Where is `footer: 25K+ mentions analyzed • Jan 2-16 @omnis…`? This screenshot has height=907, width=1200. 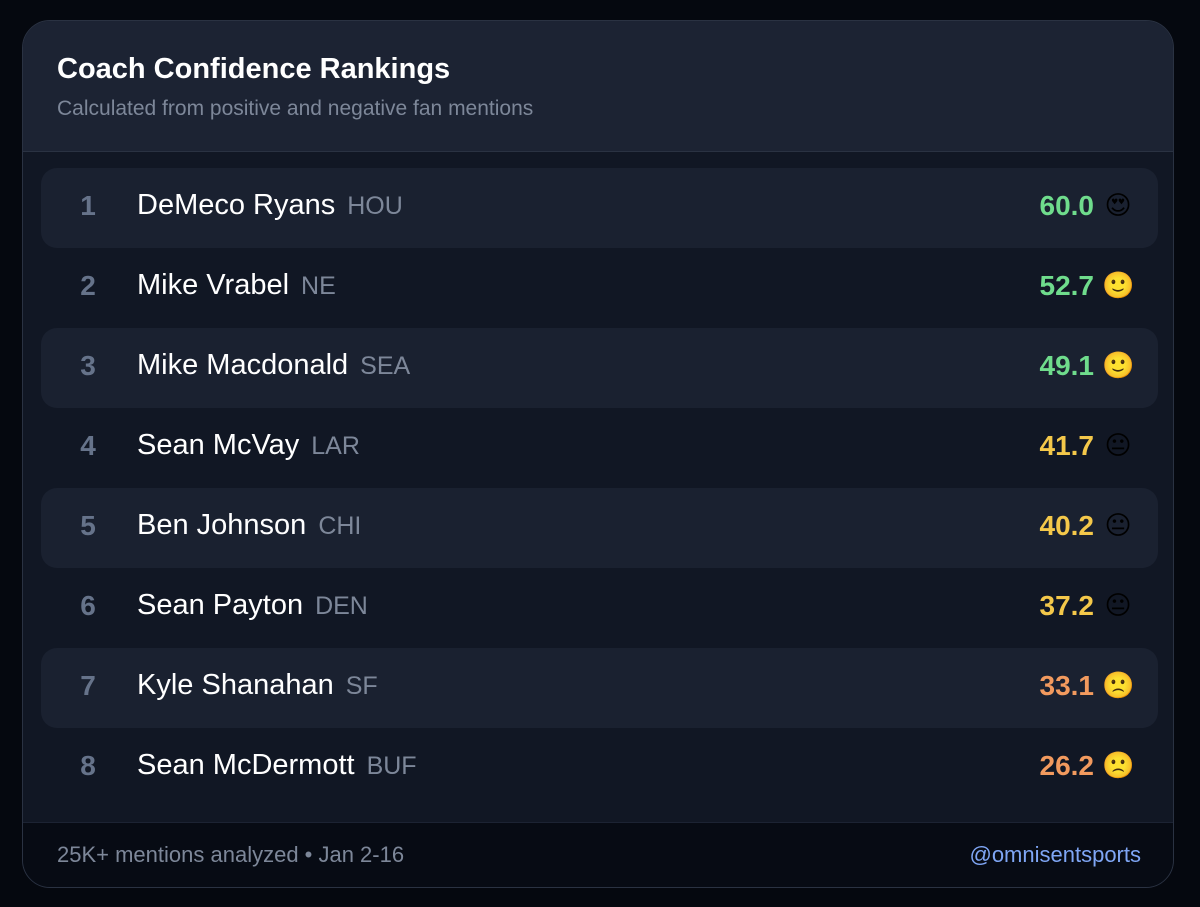
footer: 25K+ mentions analyzed • Jan 2-16 @omnis… is located at coordinates (598, 854).